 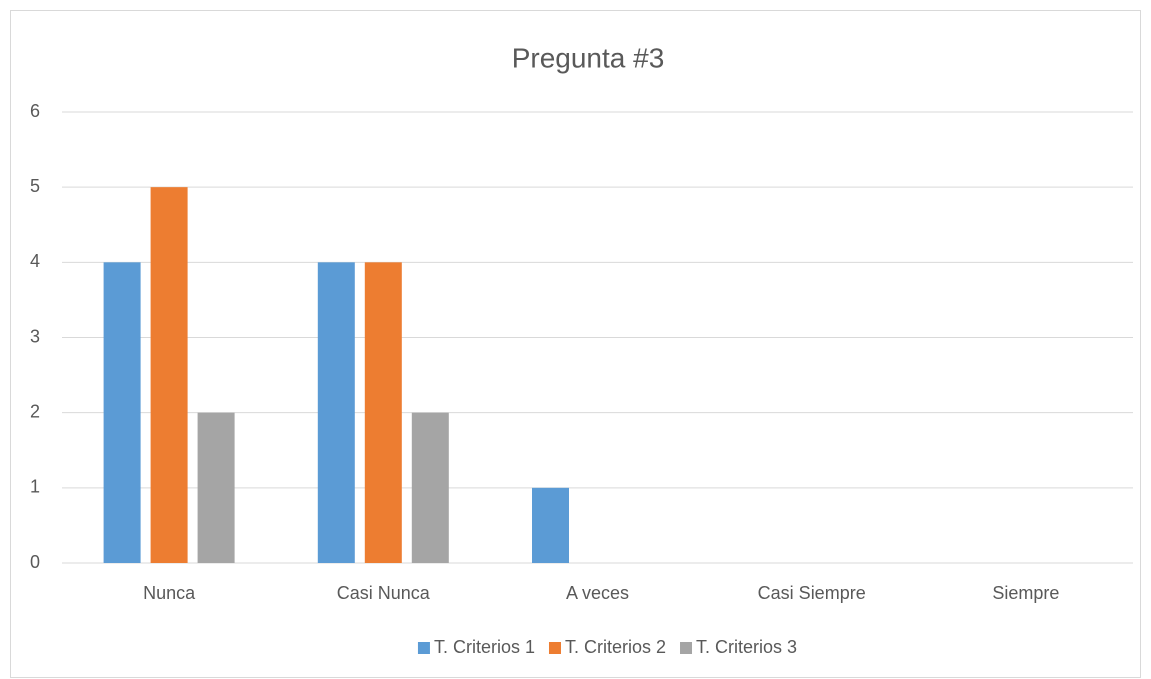 What do you see at coordinates (35, 562) in the screenshot?
I see `y-tick-label: 0` at bounding box center [35, 562].